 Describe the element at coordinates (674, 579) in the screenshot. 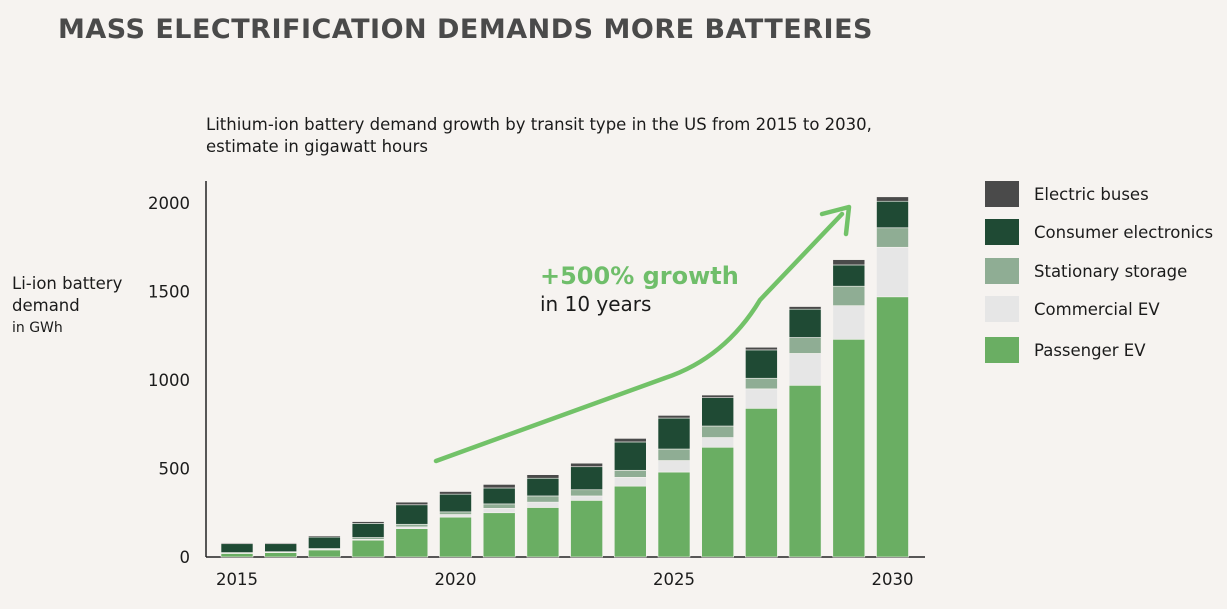

I see `x-tick-label: 2025` at that location.